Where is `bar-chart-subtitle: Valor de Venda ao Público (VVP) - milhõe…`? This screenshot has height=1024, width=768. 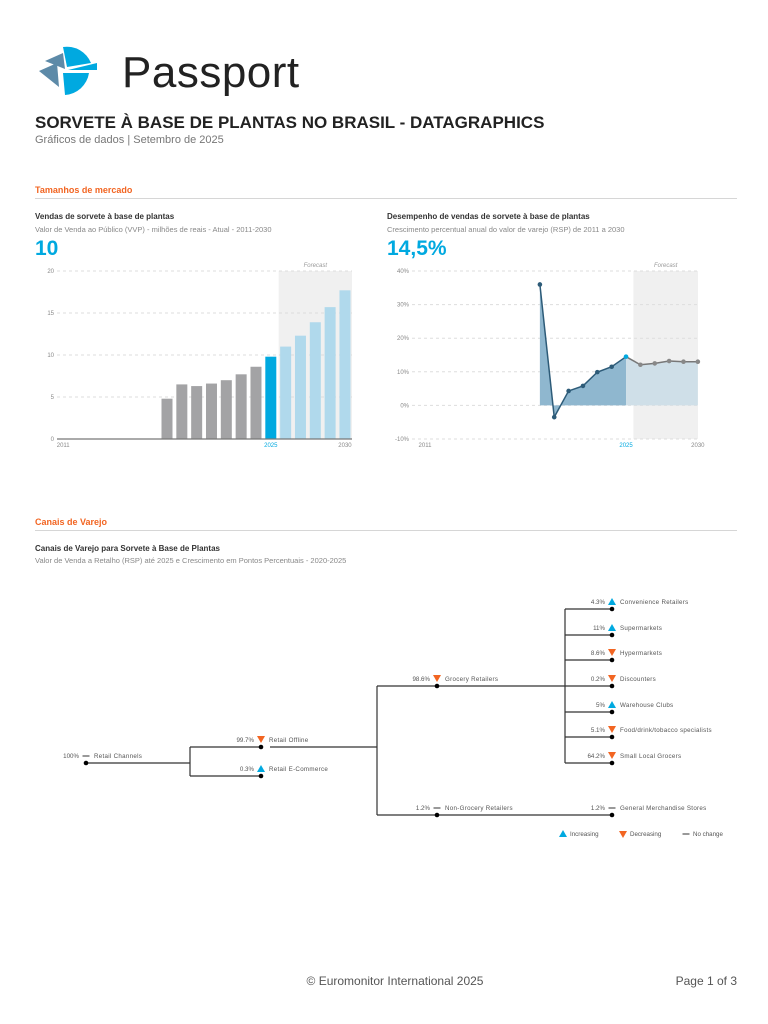
bar-chart-subtitle: Valor de Venda ao Público (VVP) - milhõe… is located at coordinates (153, 229).